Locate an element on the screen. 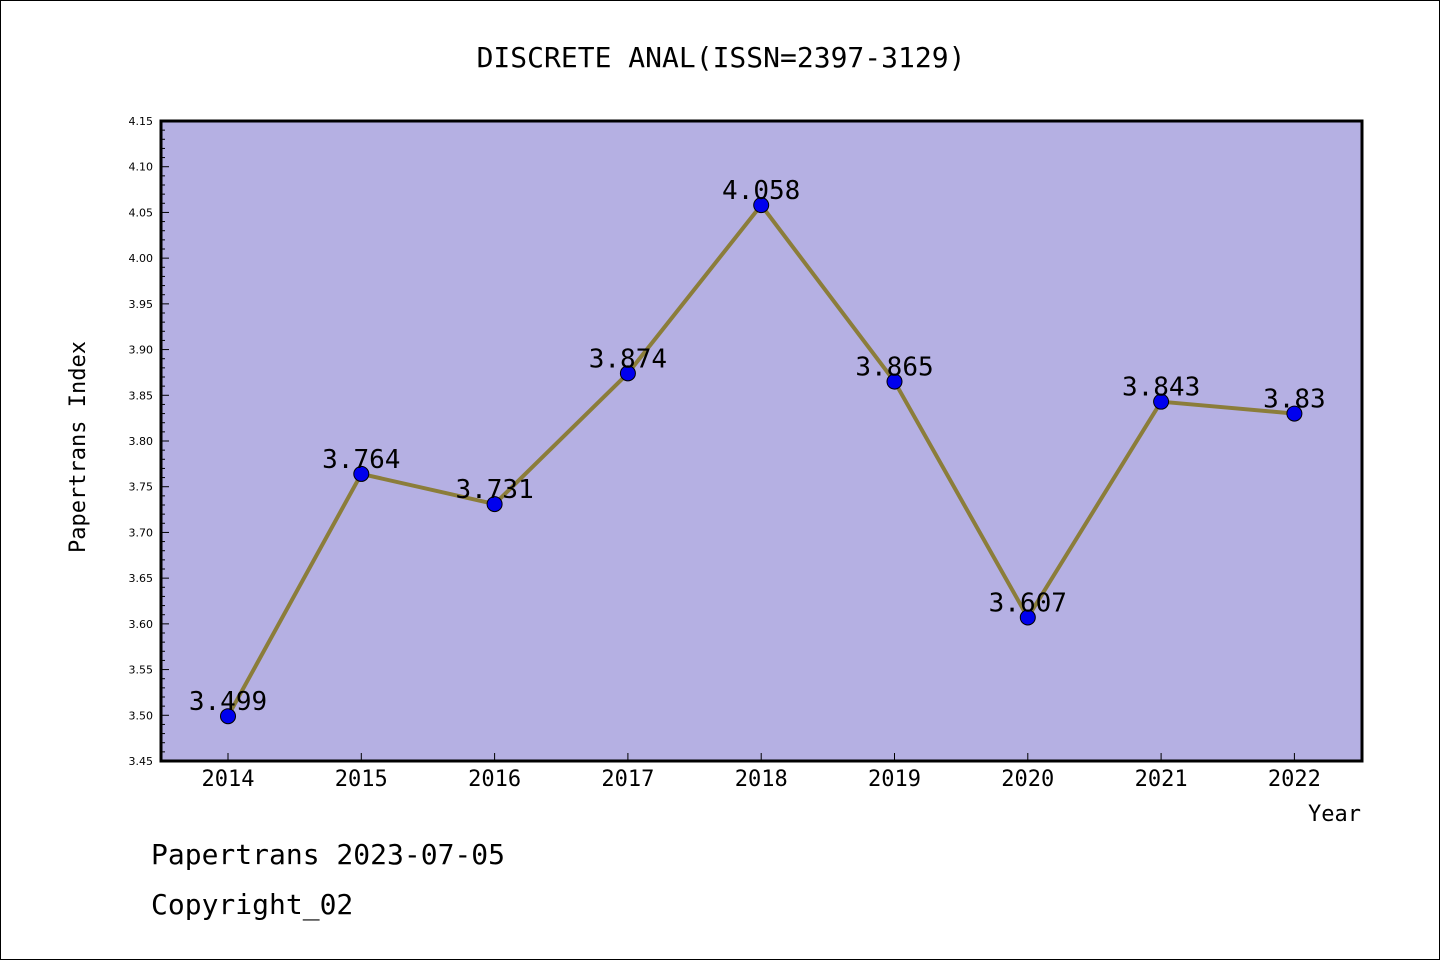  footer-date: Papertrans 2023-07-05 is located at coordinates (328, 854).